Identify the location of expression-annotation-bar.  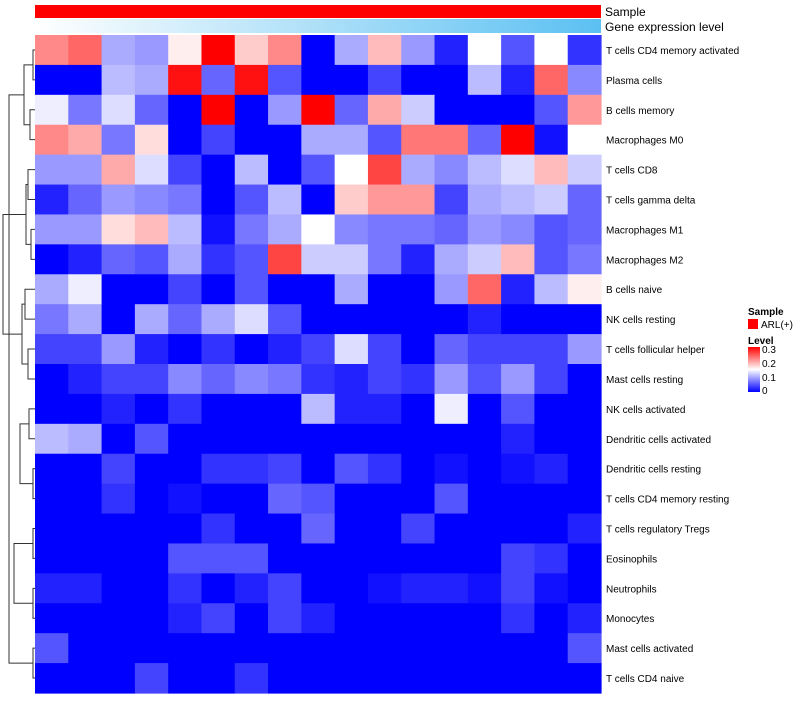
(318, 26).